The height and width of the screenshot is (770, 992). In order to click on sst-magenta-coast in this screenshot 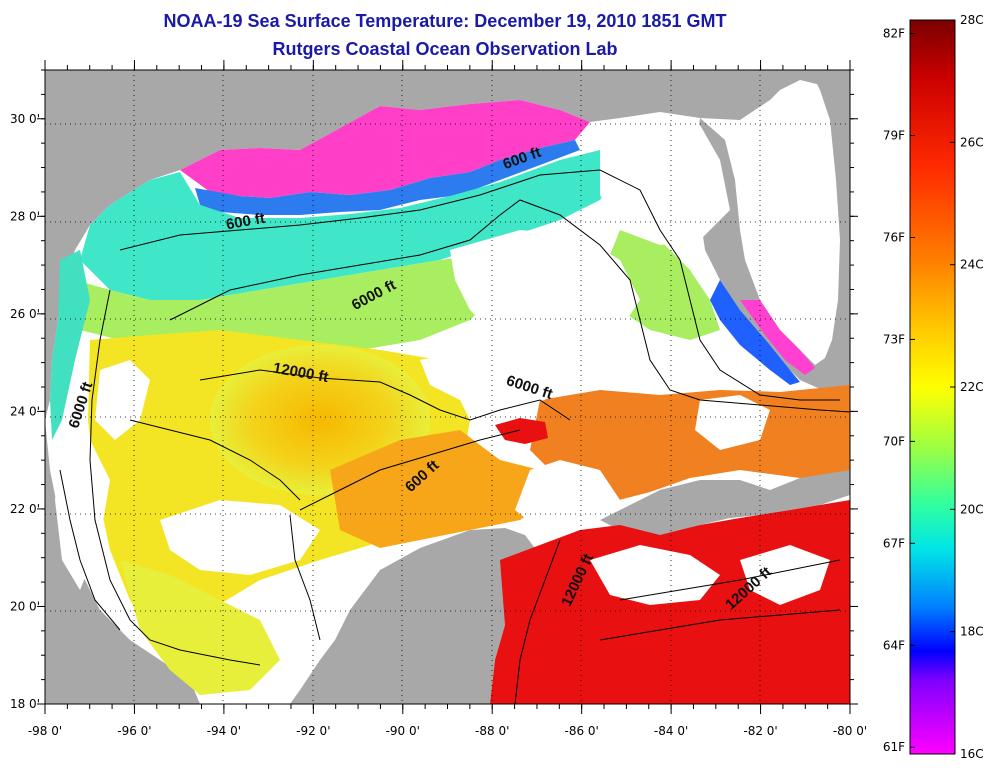, I will do `click(385, 149)`.